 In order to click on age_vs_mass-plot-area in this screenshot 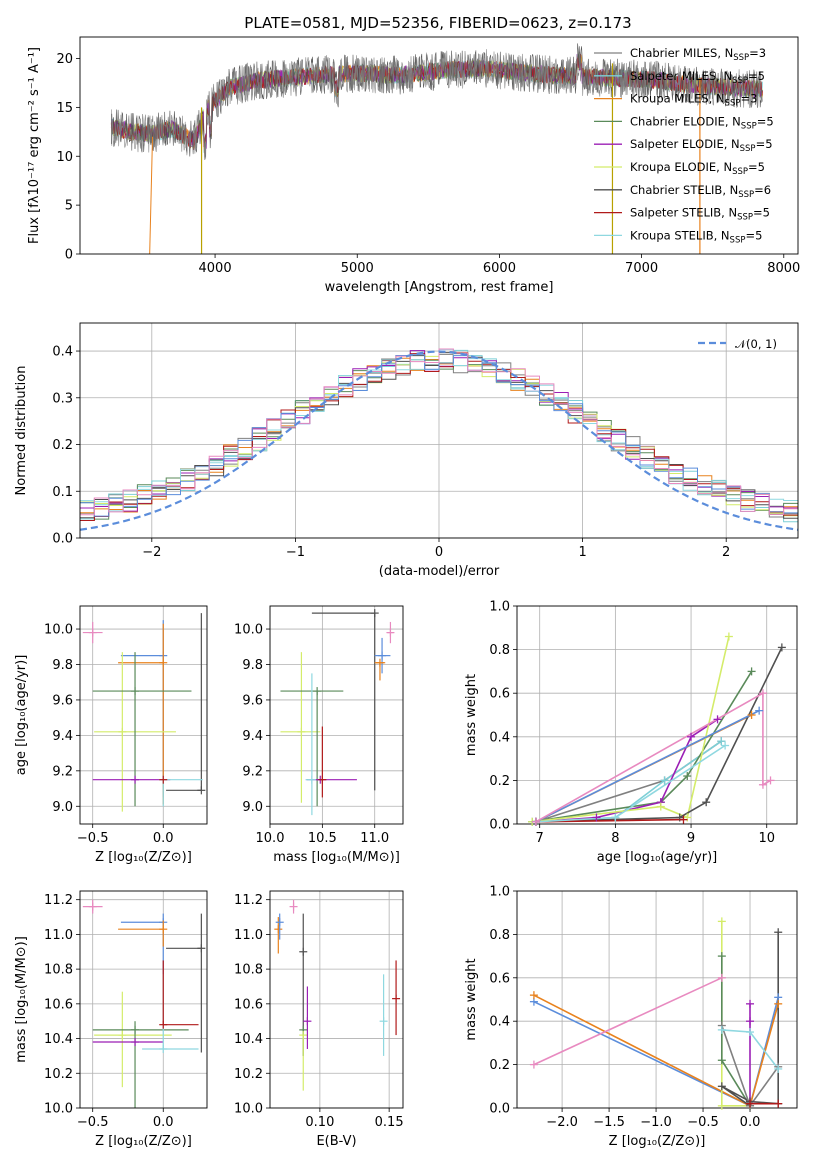, I will do `click(336, 715)`.